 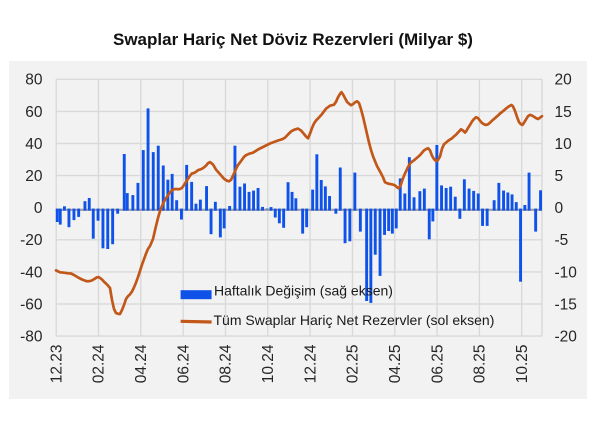 What do you see at coordinates (395, 364) in the screenshot?
I see `svg-text: 04.25` at bounding box center [395, 364].